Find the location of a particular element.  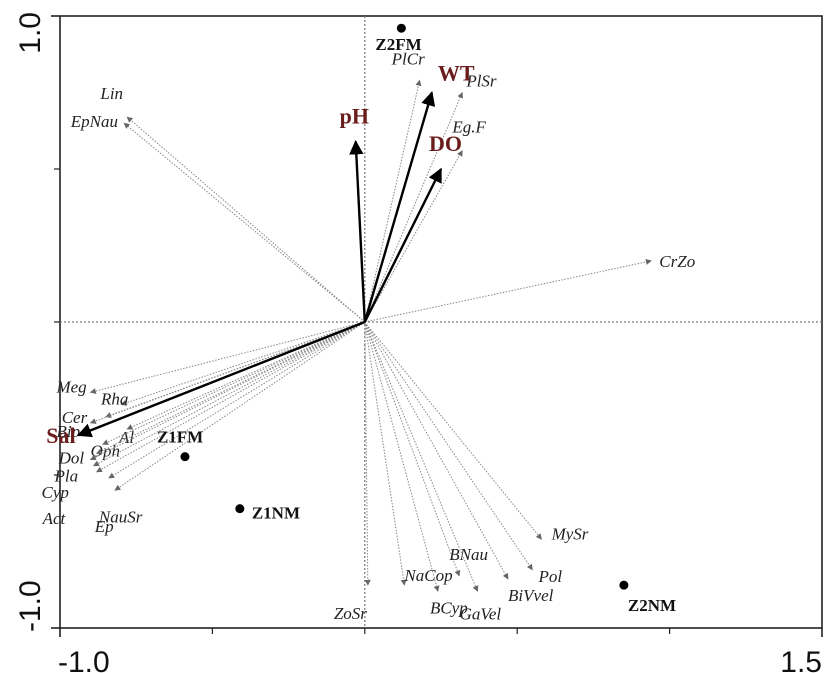

species-label-bivvel: BiVvel is located at coordinates (531, 595).